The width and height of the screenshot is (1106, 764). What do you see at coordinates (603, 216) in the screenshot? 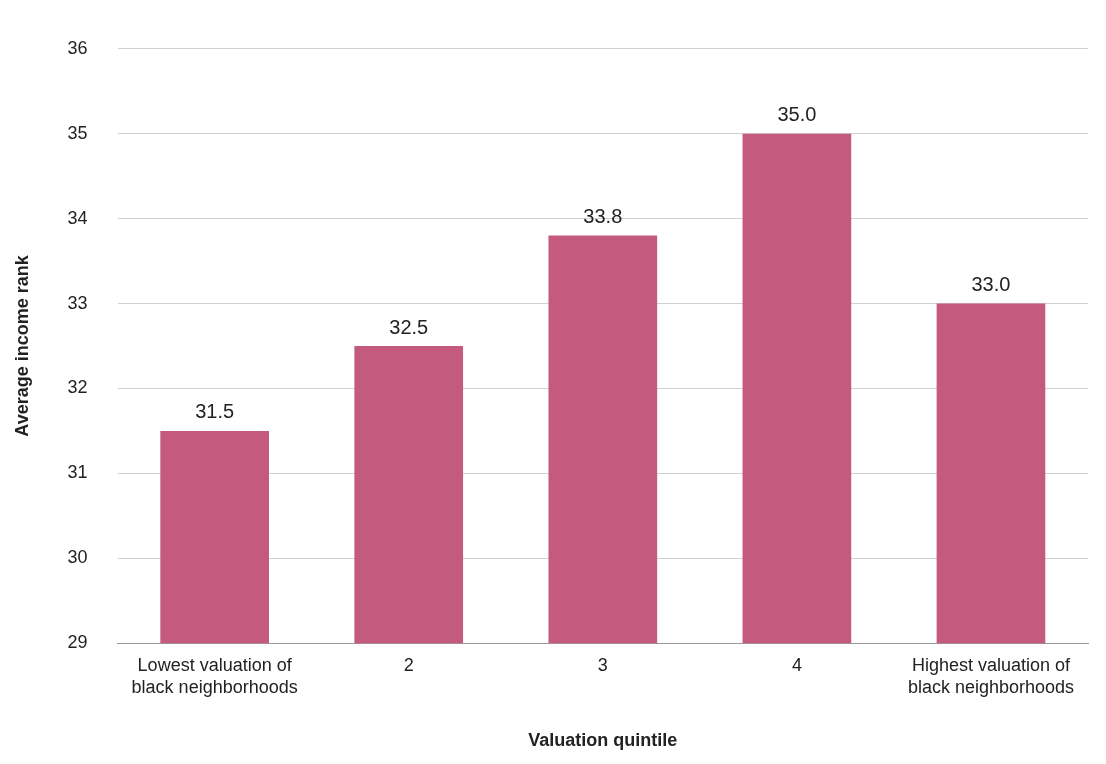
I see `data-label: 33.8` at bounding box center [603, 216].